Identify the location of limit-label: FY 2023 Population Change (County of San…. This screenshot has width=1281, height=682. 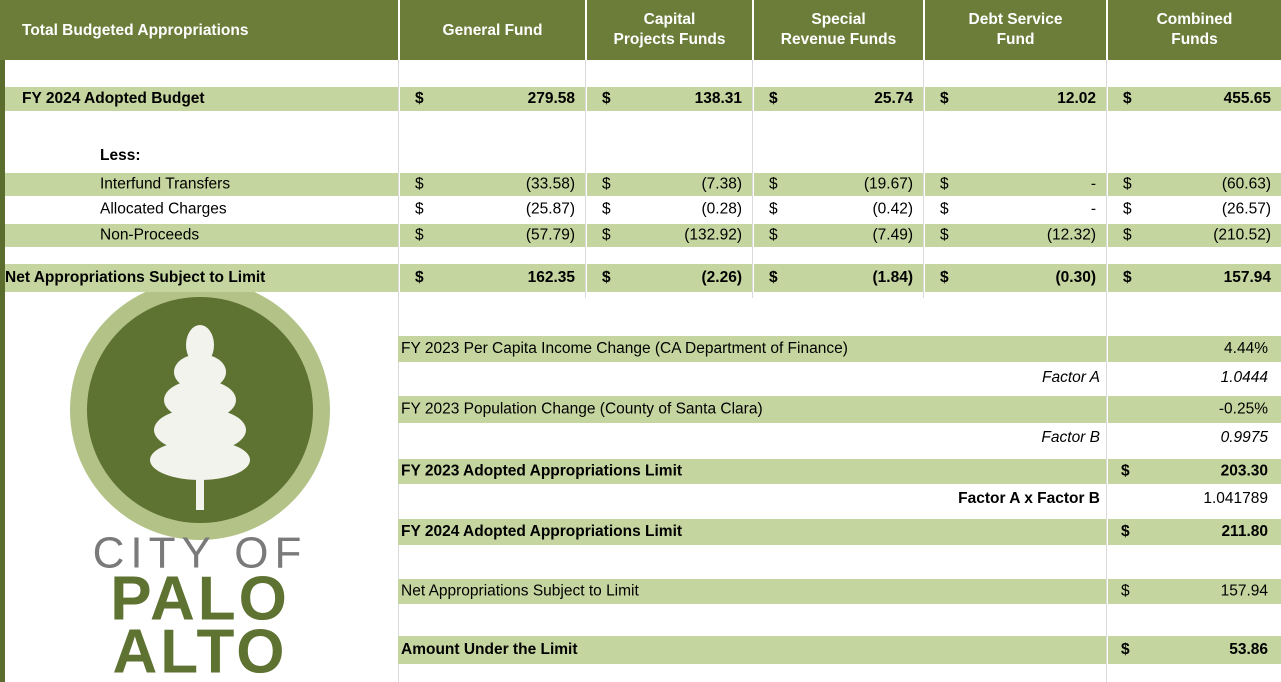
(582, 409).